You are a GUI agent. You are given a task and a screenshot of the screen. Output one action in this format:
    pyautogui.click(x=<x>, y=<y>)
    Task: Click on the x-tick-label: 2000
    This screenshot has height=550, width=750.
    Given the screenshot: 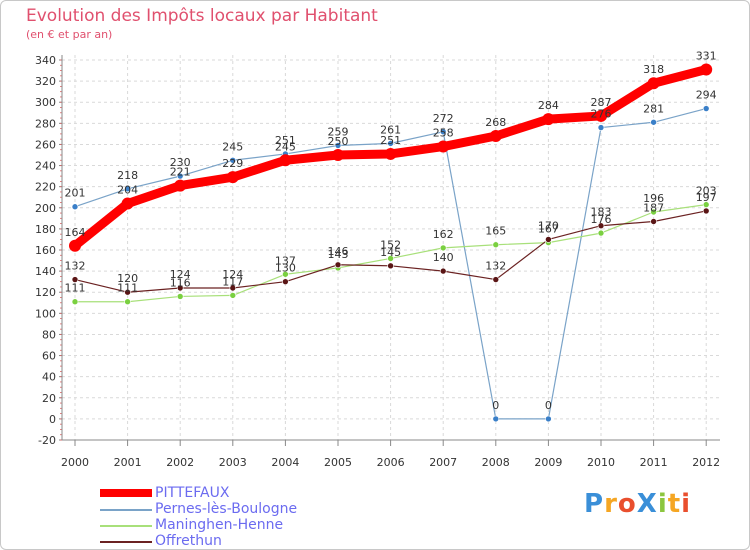 What is the action you would take?
    pyautogui.click(x=75, y=462)
    